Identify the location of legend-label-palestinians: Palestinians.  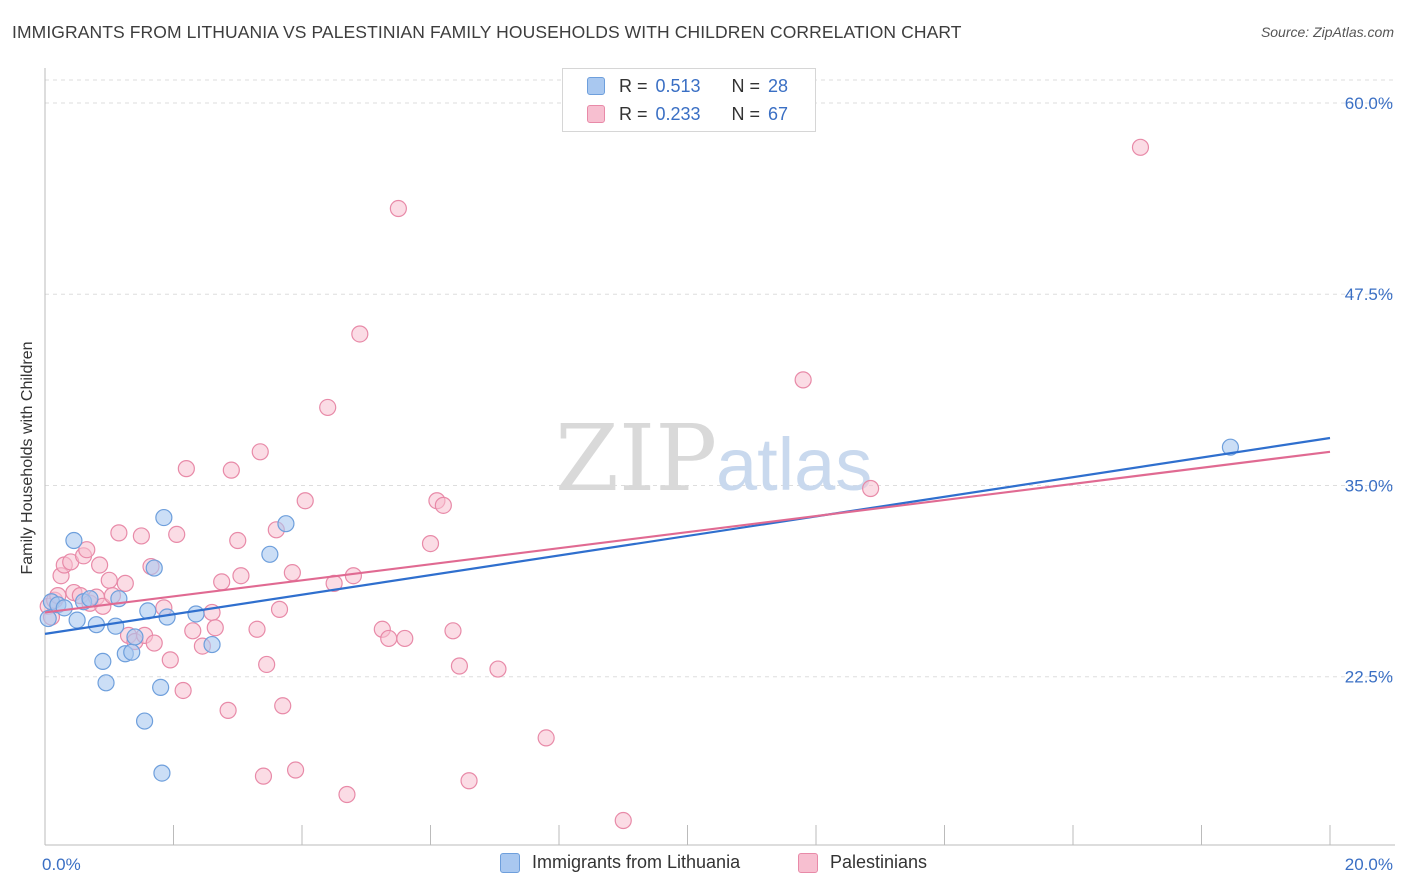
(879, 862).